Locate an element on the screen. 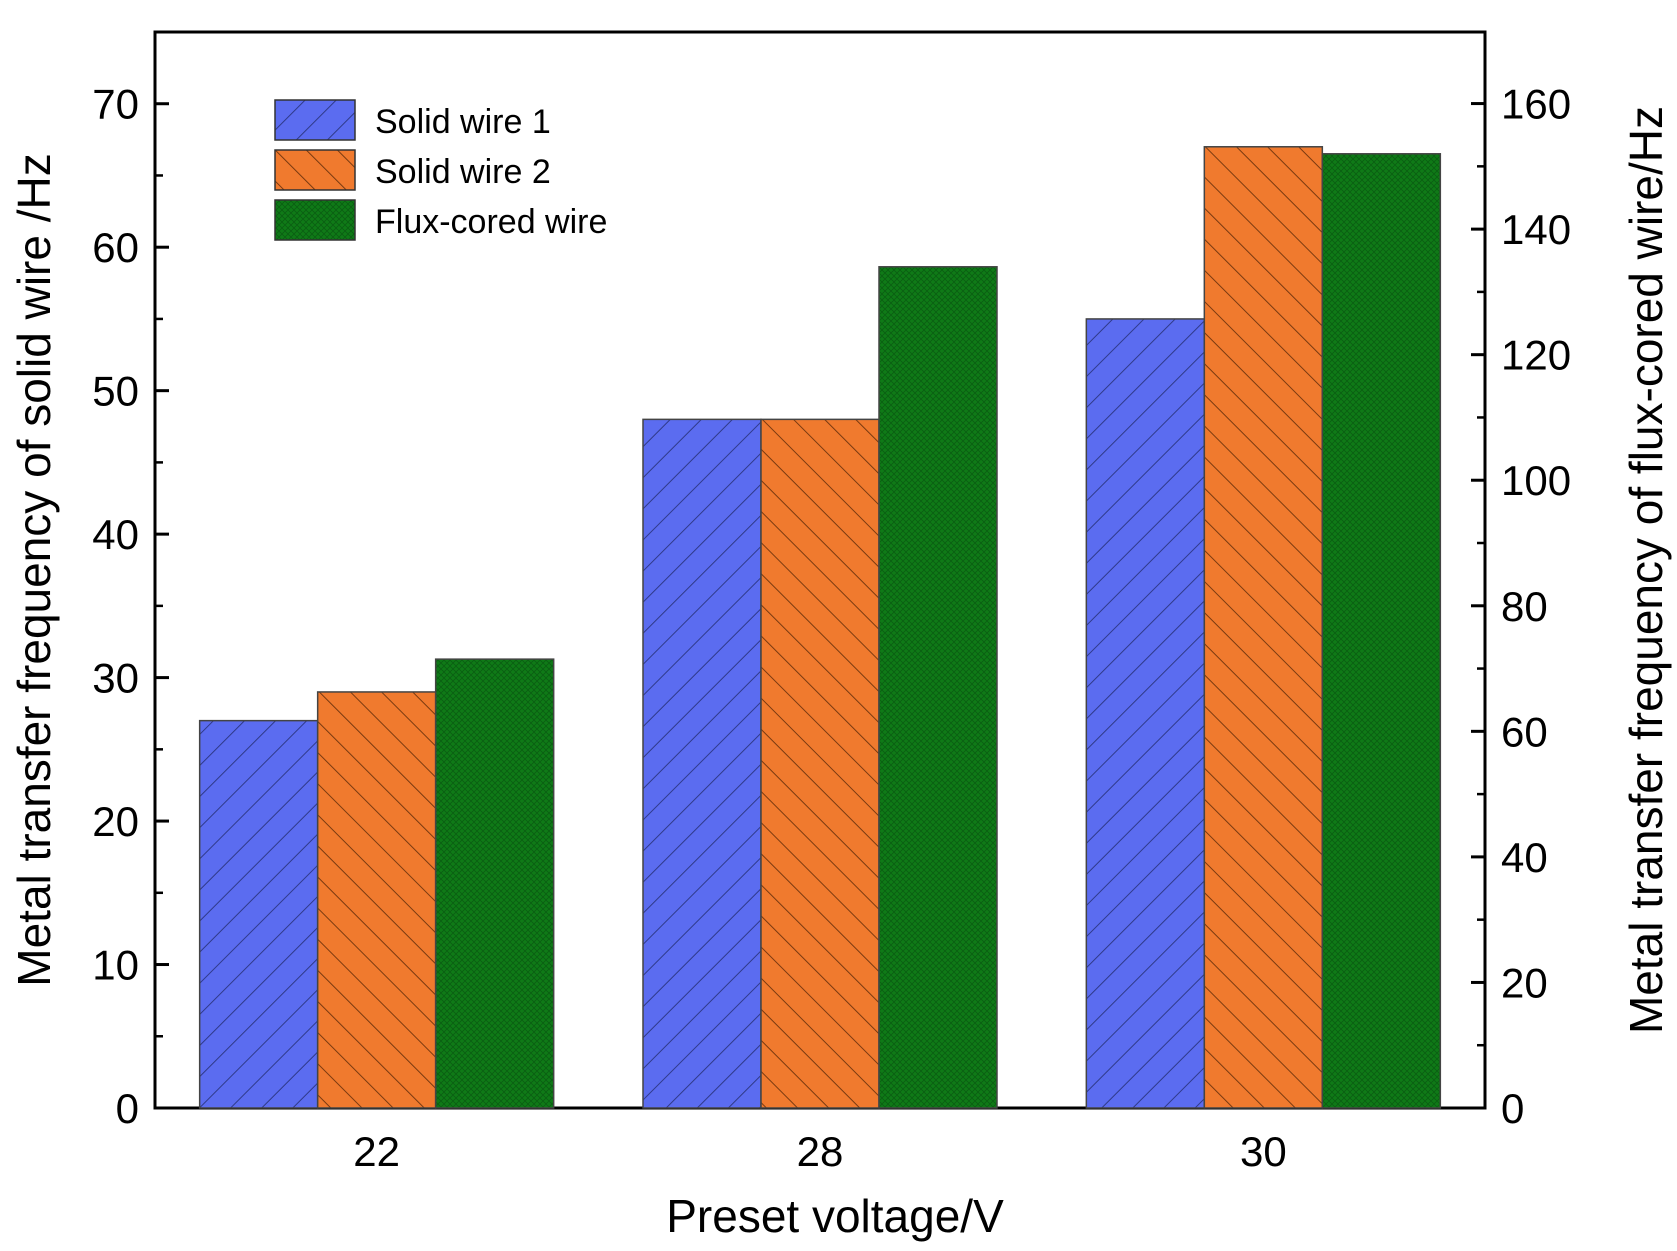  left-y-axis: 0 10 20 30 40 50 60 70 is located at coordinates (130, 606).